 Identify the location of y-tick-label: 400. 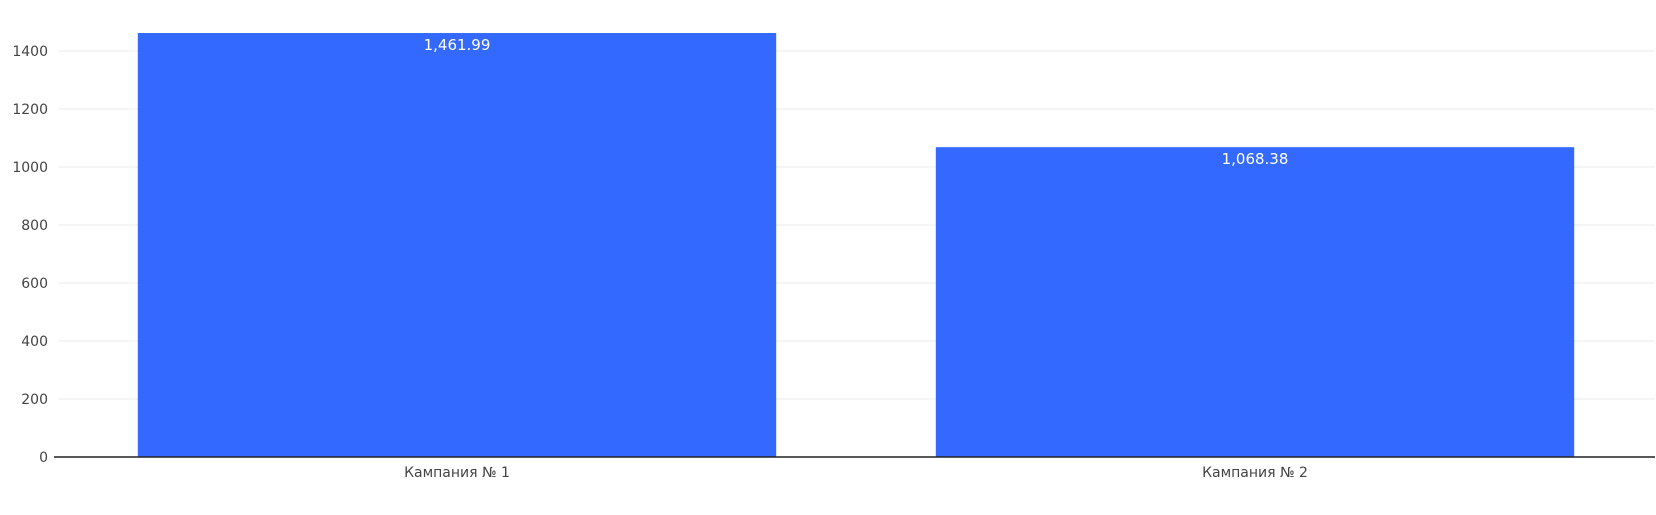
(34, 342).